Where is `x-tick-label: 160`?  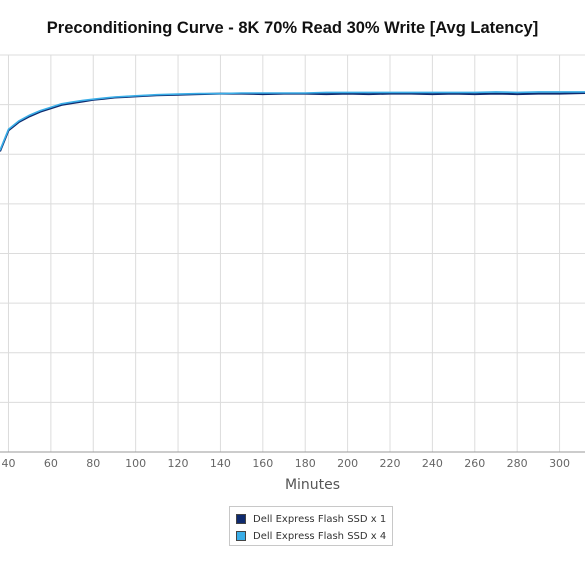
x-tick-label: 160 is located at coordinates (262, 463).